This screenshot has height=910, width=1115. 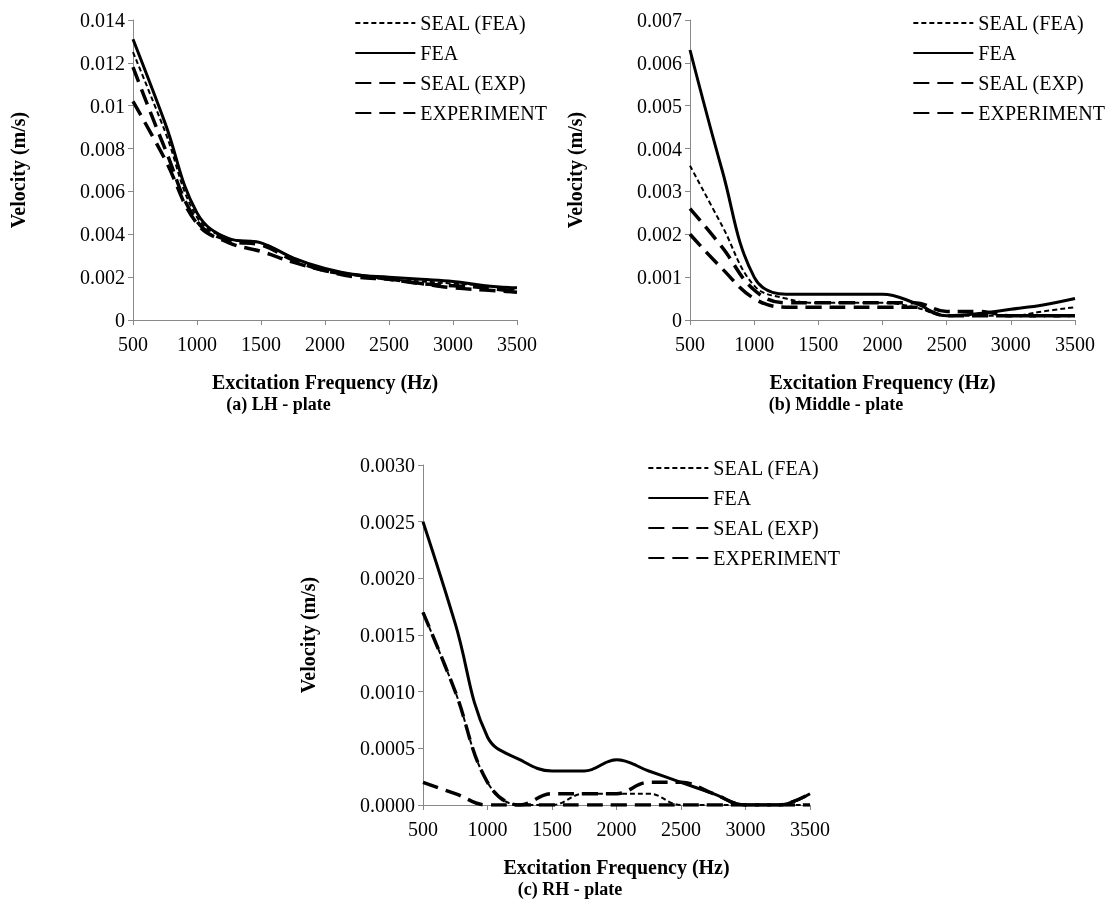 I want to click on y-tick-label: 0.0015, so click(x=387, y=635).